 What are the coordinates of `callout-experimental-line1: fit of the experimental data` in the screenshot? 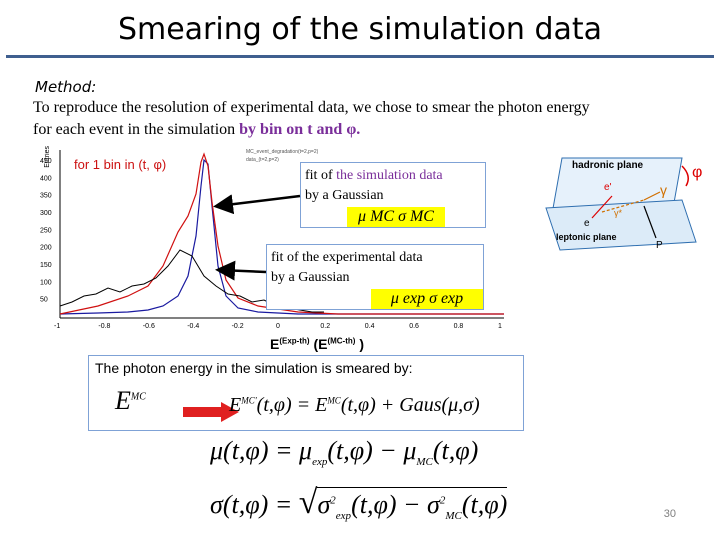 It's located at (375, 256).